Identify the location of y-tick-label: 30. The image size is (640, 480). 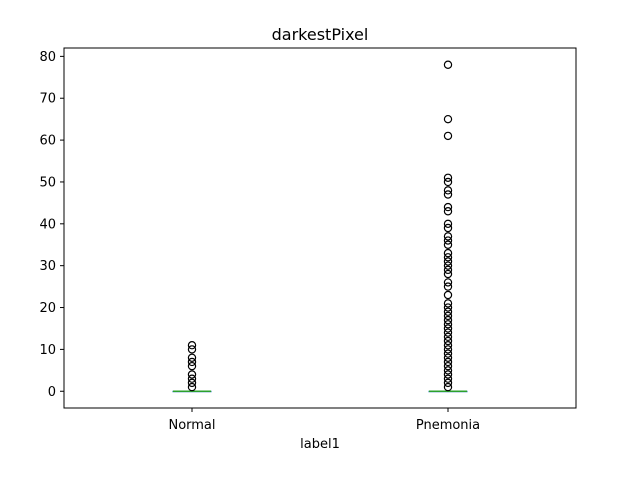
(47, 266).